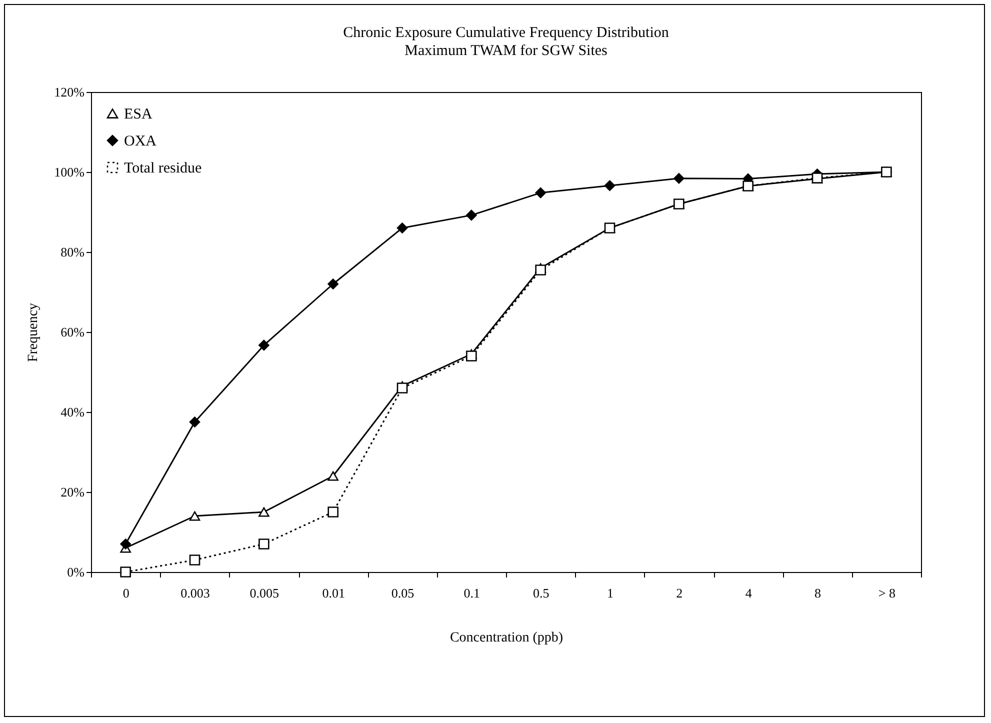 This screenshot has width=991, height=723. Describe the element at coordinates (507, 638) in the screenshot. I see `x-axis-title: Concentration (ppb)` at that location.